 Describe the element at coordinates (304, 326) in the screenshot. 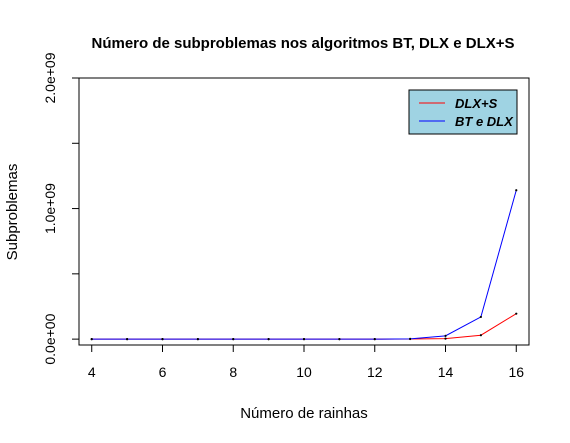

I see `series-line` at that location.